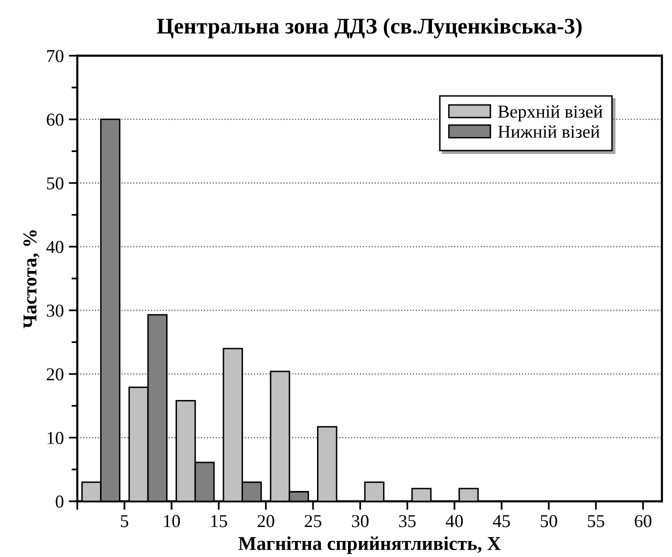 This screenshot has width=672, height=557. What do you see at coordinates (55, 56) in the screenshot?
I see `y-tick-label: 70` at bounding box center [55, 56].